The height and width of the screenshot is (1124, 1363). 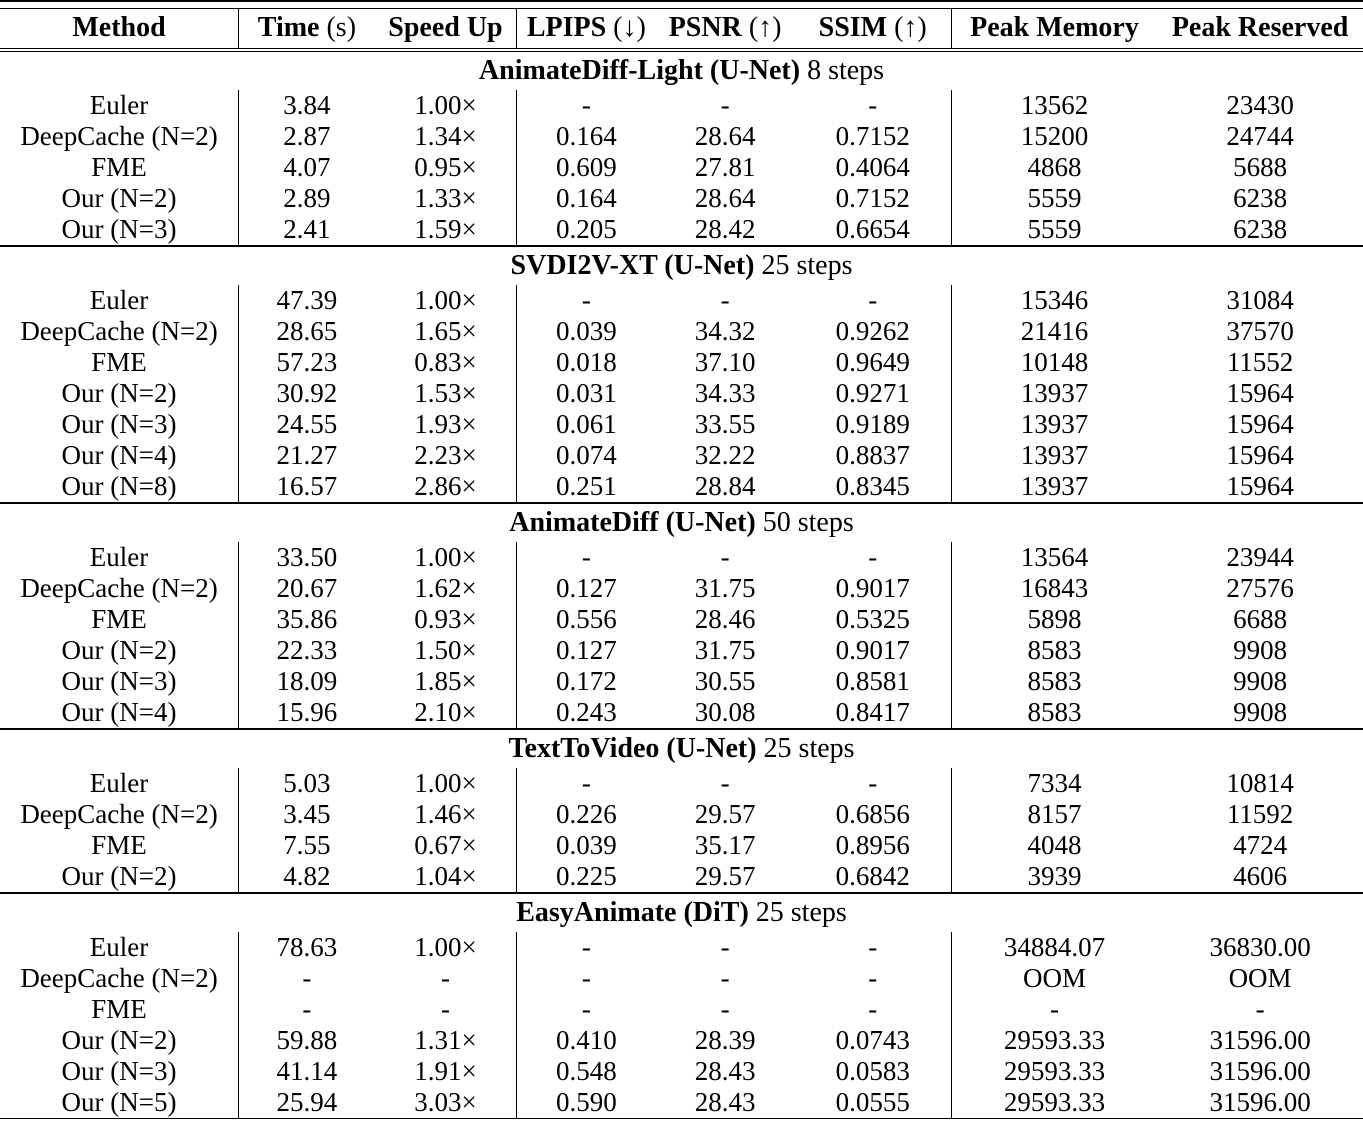 What do you see at coordinates (446, 877) in the screenshot?
I see `value-cell-speed-up: 1.04×` at bounding box center [446, 877].